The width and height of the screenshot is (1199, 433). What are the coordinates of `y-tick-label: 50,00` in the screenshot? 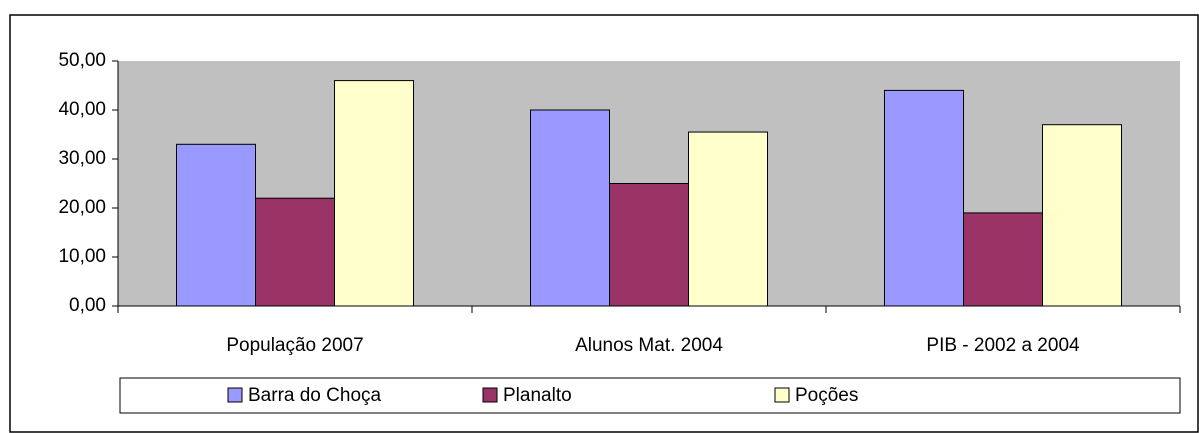 It's located at (82, 60).